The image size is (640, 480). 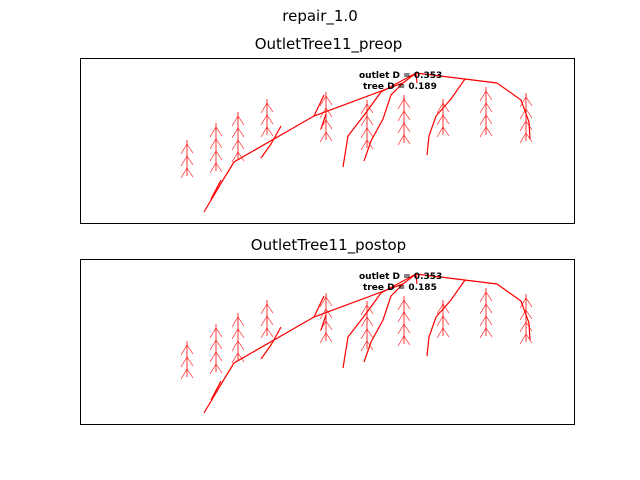 What do you see at coordinates (400, 288) in the screenshot?
I see `tree-diameter-label: tree D = 0.185` at bounding box center [400, 288].